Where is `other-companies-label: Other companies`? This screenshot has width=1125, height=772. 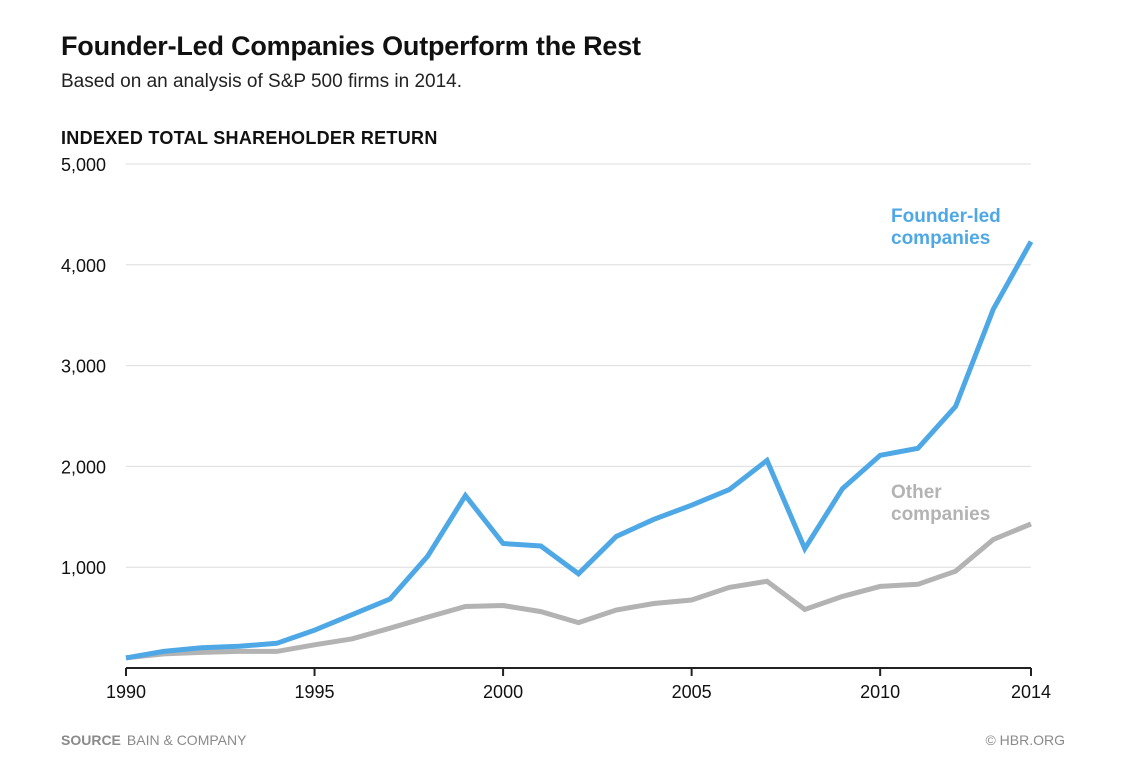 other-companies-label: Other companies is located at coordinates (940, 503).